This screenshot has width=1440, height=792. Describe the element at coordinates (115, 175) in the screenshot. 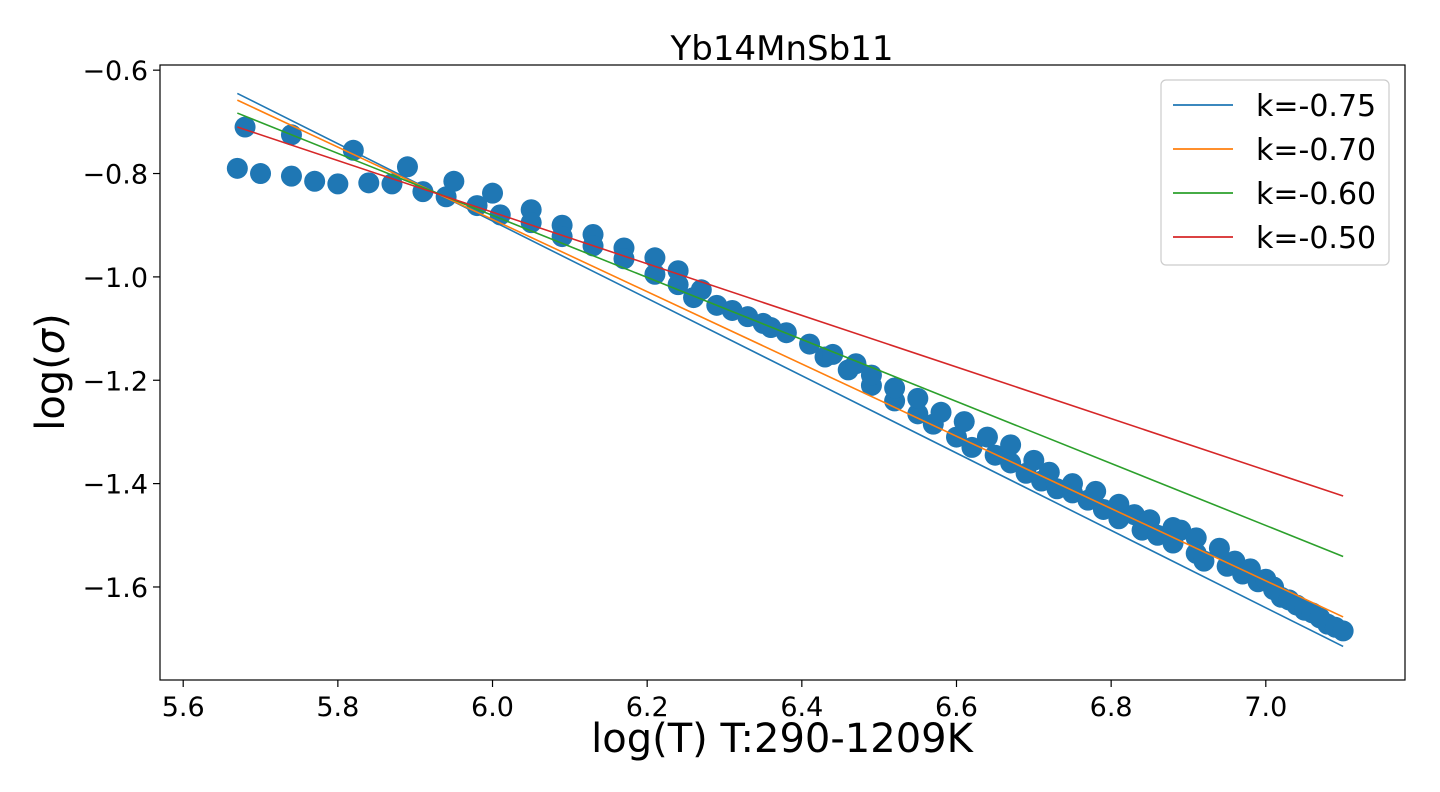

I see `y-tick-label: −0.8` at that location.